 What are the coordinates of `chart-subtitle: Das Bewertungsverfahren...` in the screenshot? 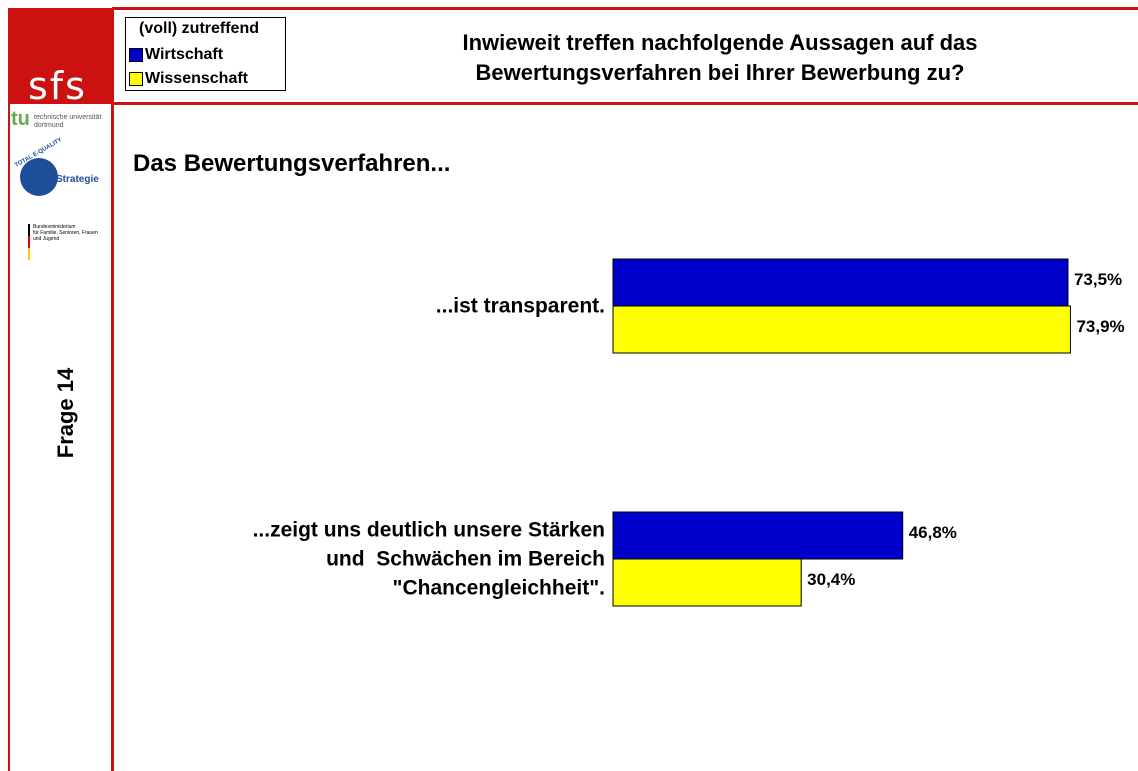 It's located at (292, 163).